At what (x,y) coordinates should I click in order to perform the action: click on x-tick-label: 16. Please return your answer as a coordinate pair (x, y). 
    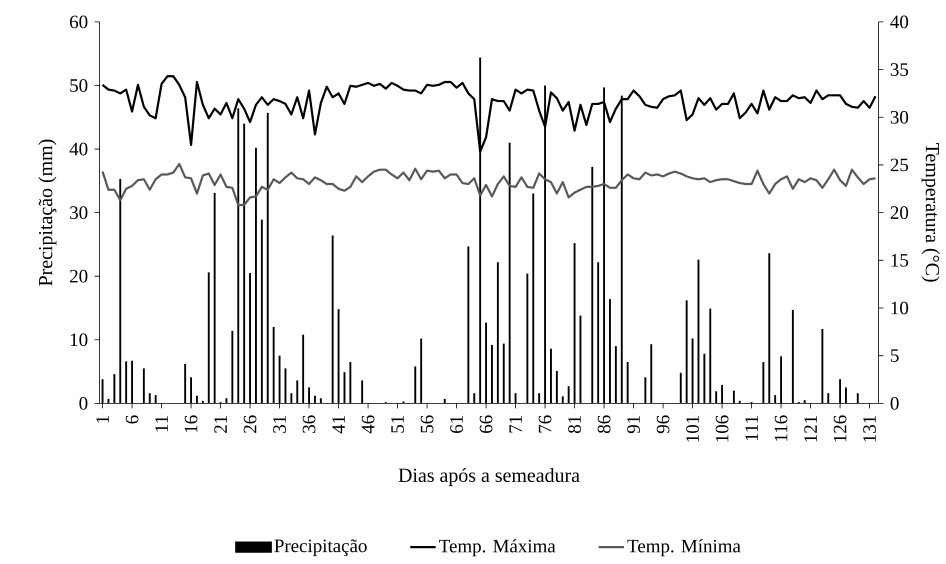
    Looking at the image, I should click on (191, 424).